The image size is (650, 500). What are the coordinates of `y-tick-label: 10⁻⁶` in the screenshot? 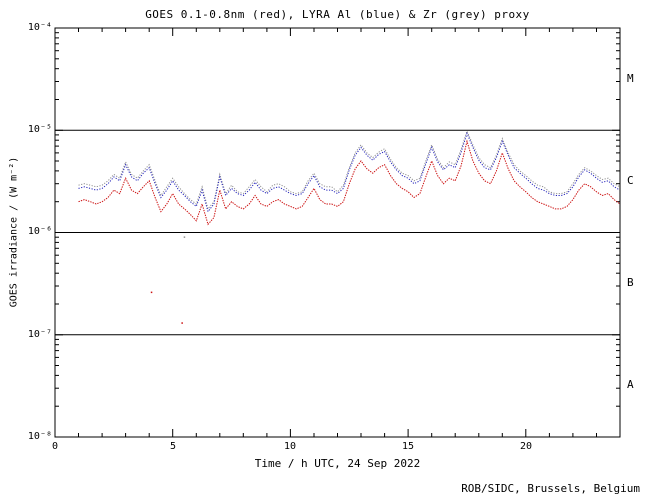 It's located at (39, 231).